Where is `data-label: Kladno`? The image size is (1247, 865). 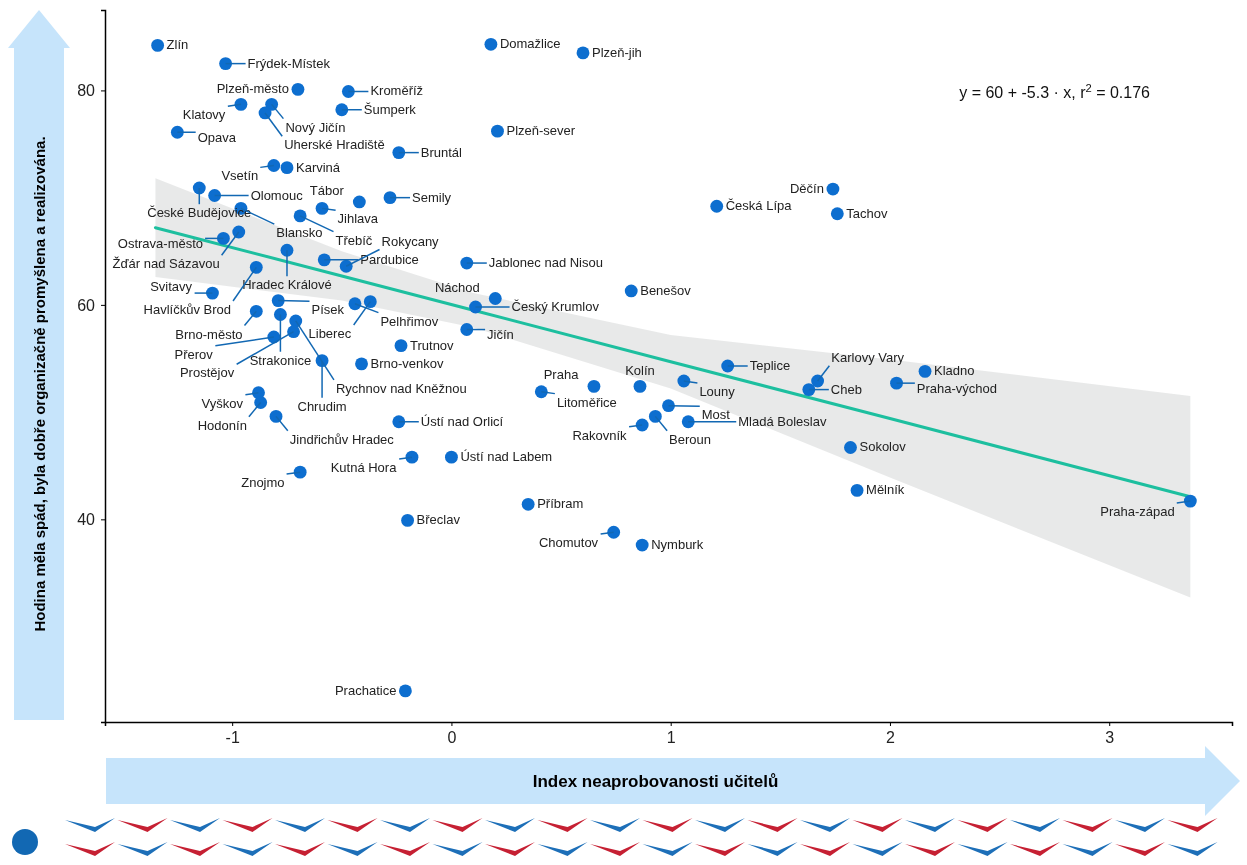 data-label: Kladno is located at coordinates (954, 371).